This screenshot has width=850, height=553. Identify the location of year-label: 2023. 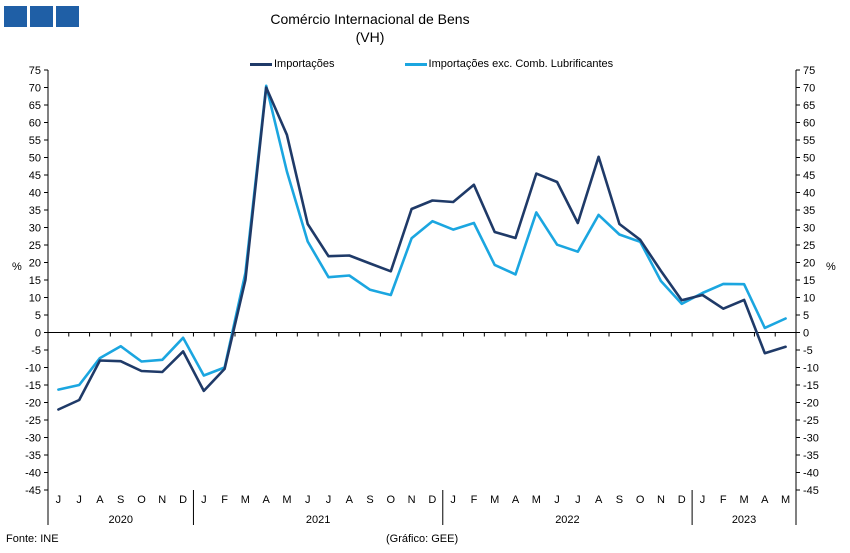
(744, 520).